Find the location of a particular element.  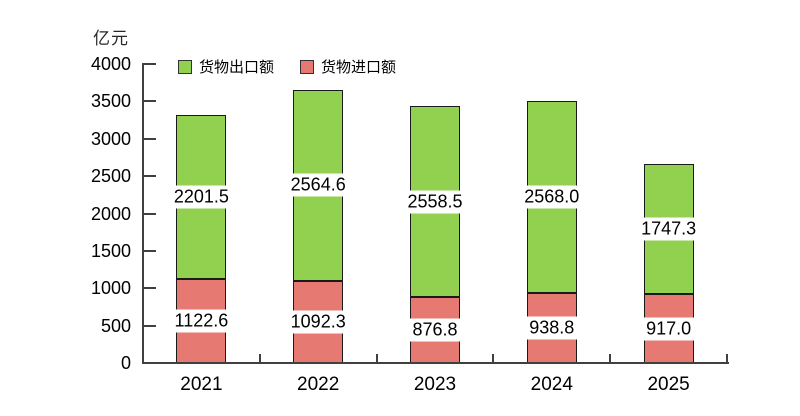

y-tick-label: 3500 is located at coordinates (110, 101).